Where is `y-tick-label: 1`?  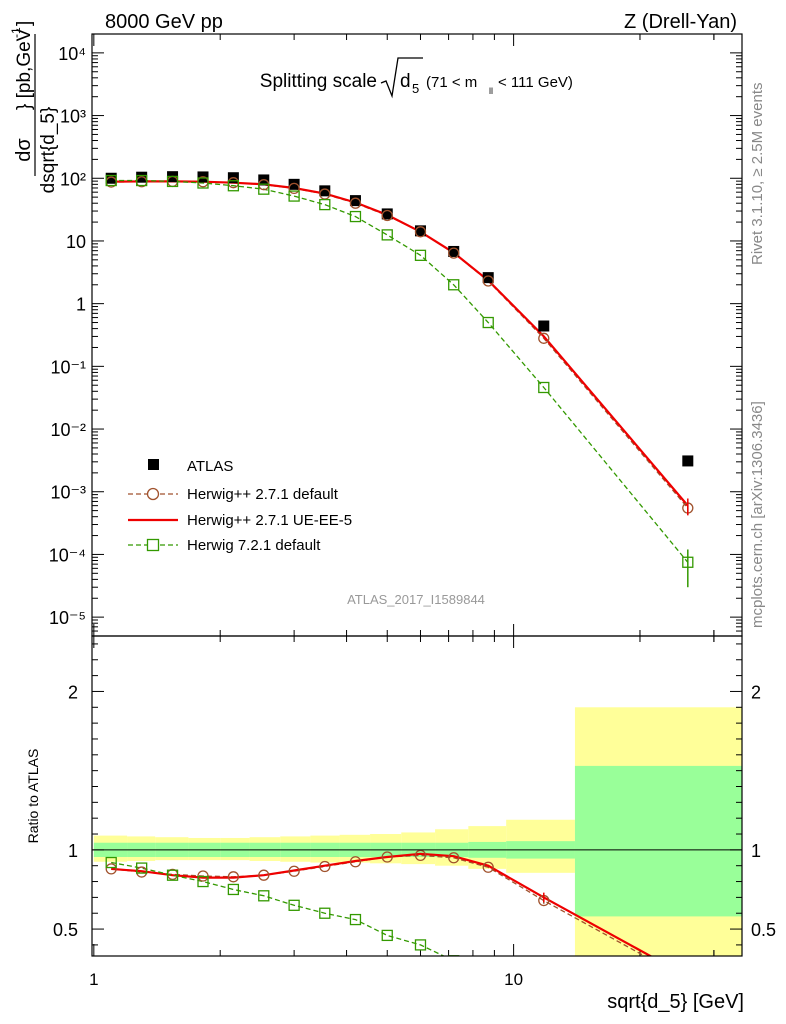
y-tick-label: 1 is located at coordinates (81, 305).